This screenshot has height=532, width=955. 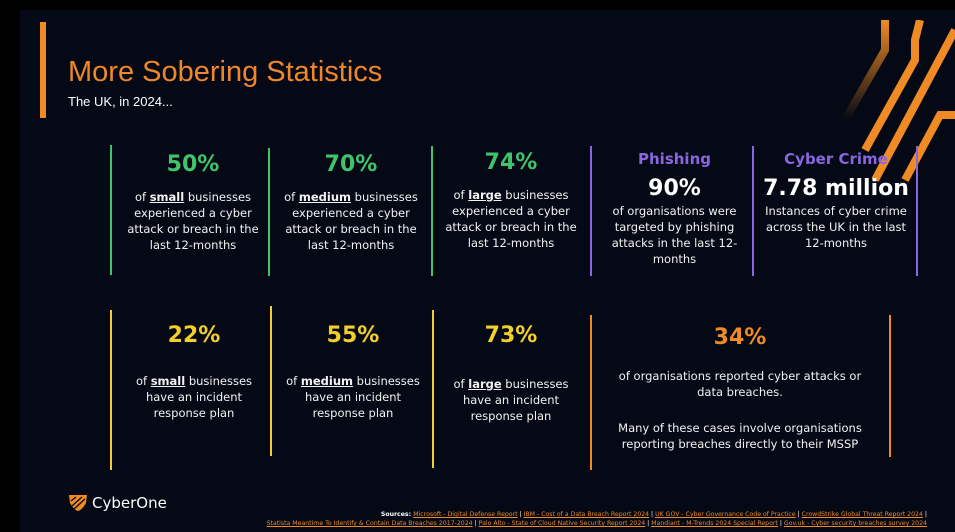 I want to click on cyberone-logo: CyberOne, so click(x=117, y=503).